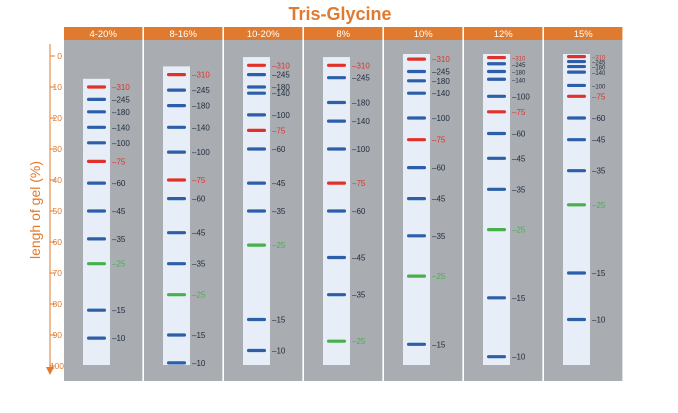  I want to click on lane-header-label: 4-20%, so click(103, 34).